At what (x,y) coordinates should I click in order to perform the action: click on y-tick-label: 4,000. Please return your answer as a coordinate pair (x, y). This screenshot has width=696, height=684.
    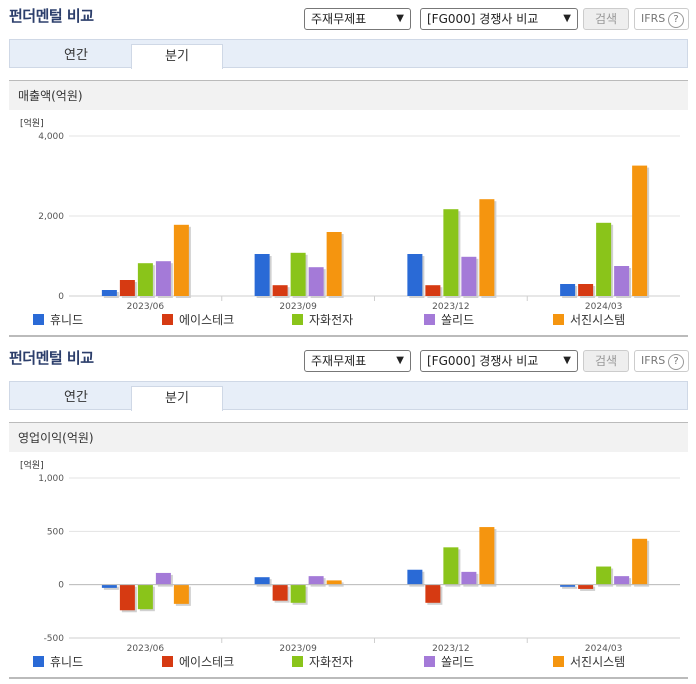
    Looking at the image, I should click on (51, 137).